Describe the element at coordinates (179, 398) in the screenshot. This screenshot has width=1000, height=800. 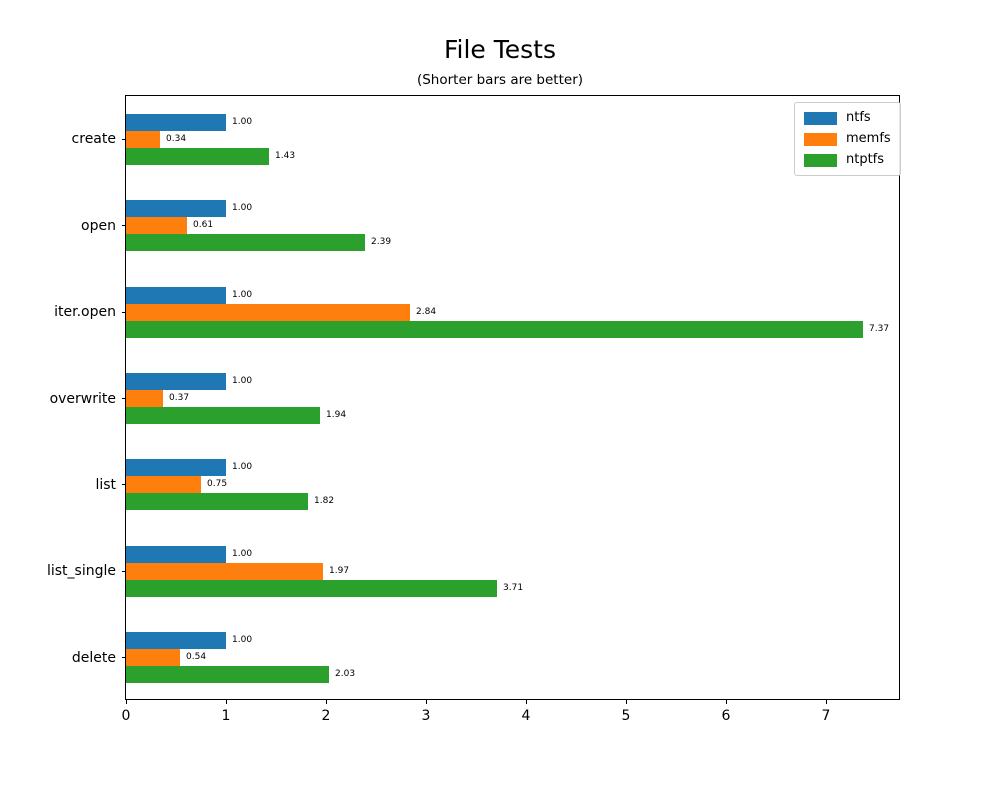
I see `bar-value-label: 0.37` at that location.